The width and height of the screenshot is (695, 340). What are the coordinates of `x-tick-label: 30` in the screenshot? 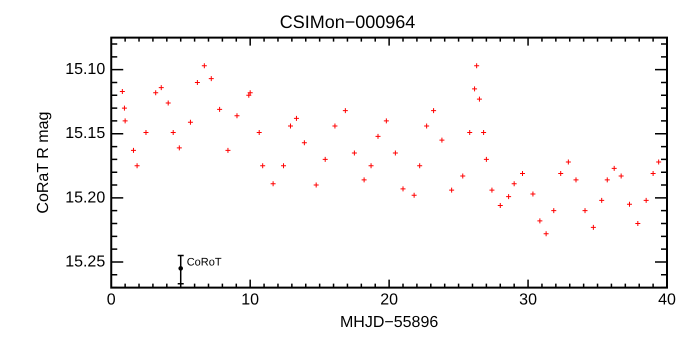 It's located at (528, 300).